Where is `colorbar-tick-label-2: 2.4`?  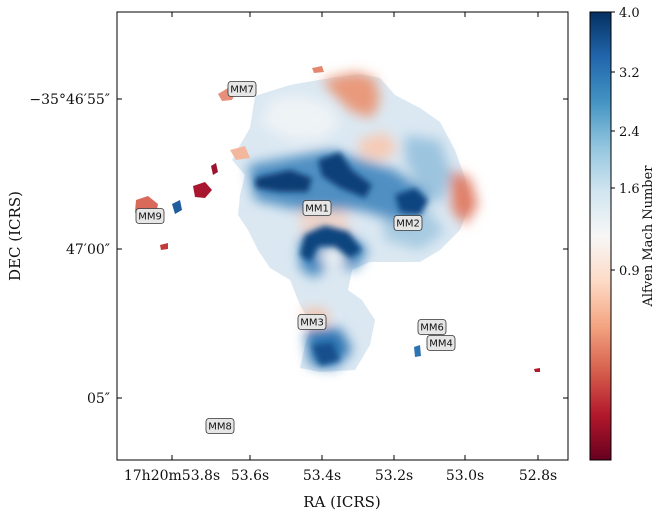 colorbar-tick-label-2: 2.4 is located at coordinates (629, 132).